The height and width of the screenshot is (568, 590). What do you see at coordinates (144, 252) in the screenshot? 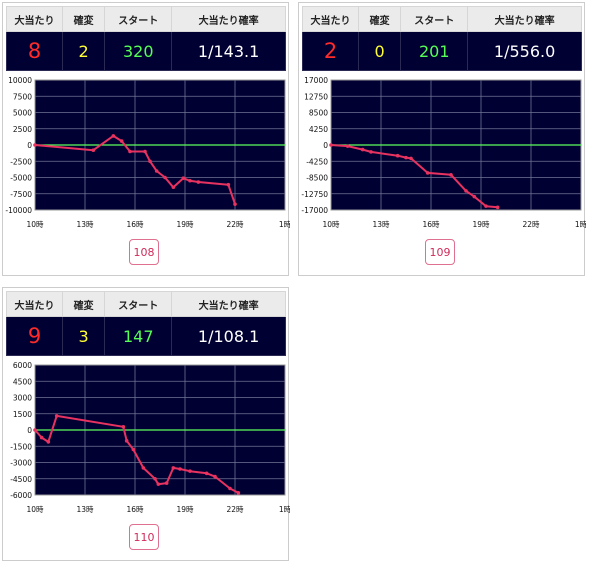
I see `machine-number-button: 108` at bounding box center [144, 252].